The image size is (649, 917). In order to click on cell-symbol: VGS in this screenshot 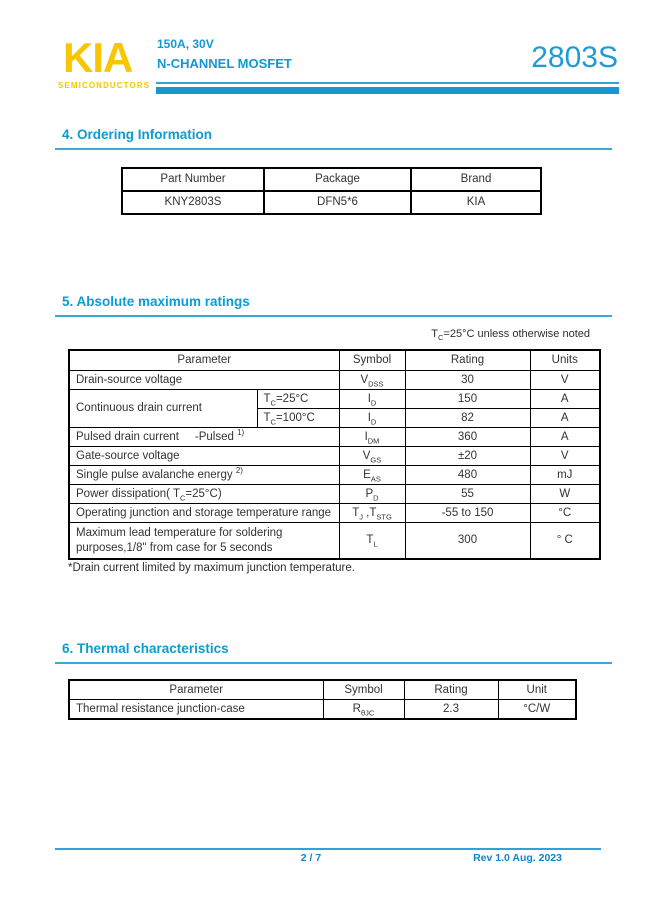, I will do `click(372, 456)`.